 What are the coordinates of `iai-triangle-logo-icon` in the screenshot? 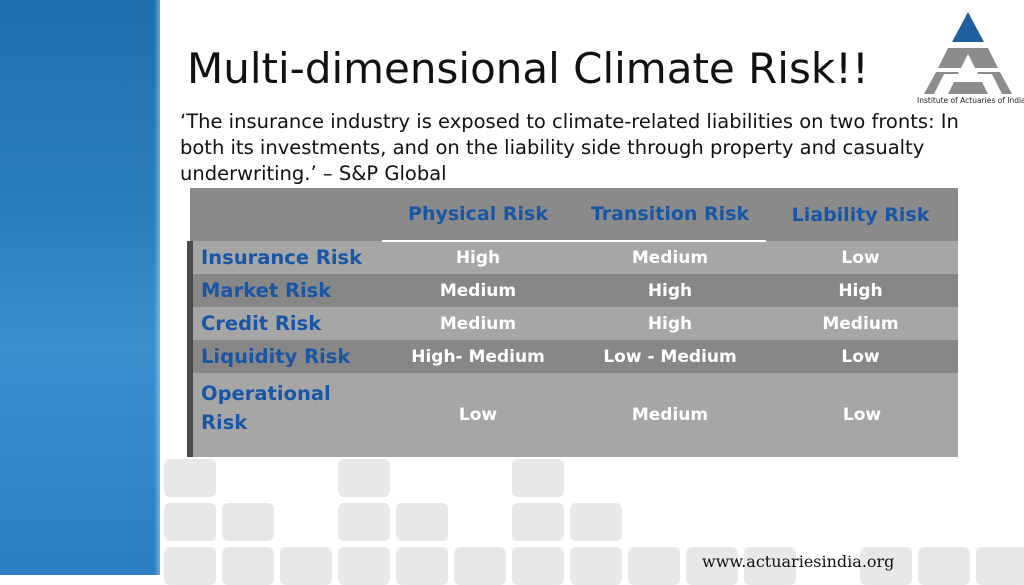 It's located at (968, 53).